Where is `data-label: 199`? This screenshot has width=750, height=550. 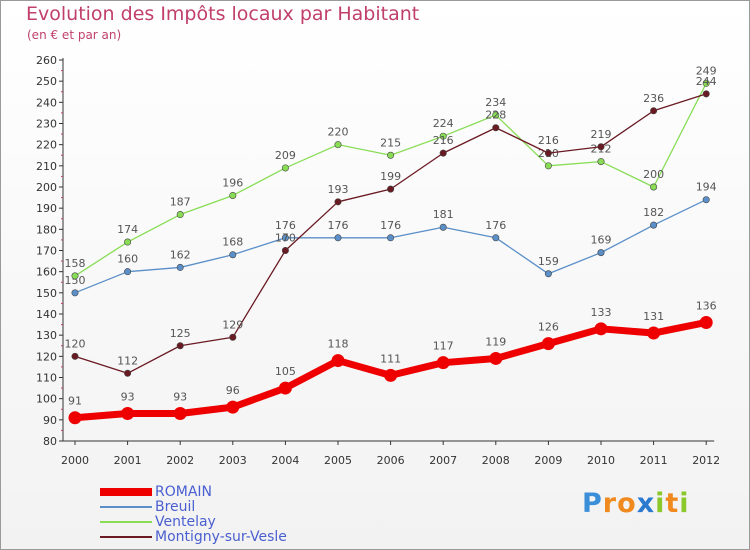
data-label: 199 is located at coordinates (390, 176).